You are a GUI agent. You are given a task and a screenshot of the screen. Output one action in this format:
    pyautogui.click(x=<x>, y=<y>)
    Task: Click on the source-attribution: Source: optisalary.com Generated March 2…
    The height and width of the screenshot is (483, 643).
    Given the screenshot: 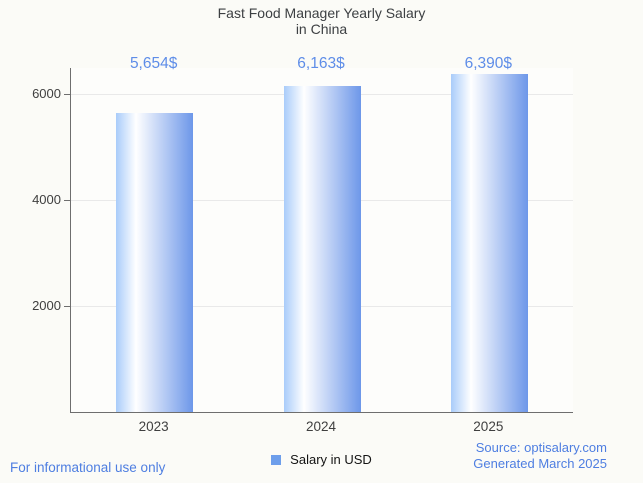 What is the action you would take?
    pyautogui.click(x=540, y=456)
    